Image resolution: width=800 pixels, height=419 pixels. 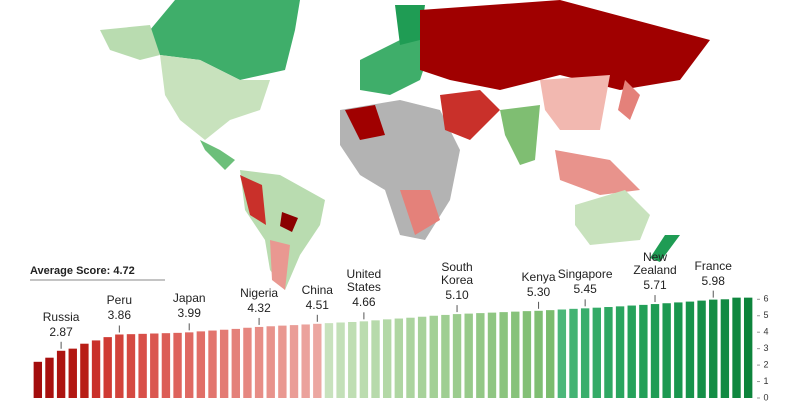 What do you see at coordinates (457, 274) in the screenshot?
I see `category-label: South Korea` at bounding box center [457, 274].